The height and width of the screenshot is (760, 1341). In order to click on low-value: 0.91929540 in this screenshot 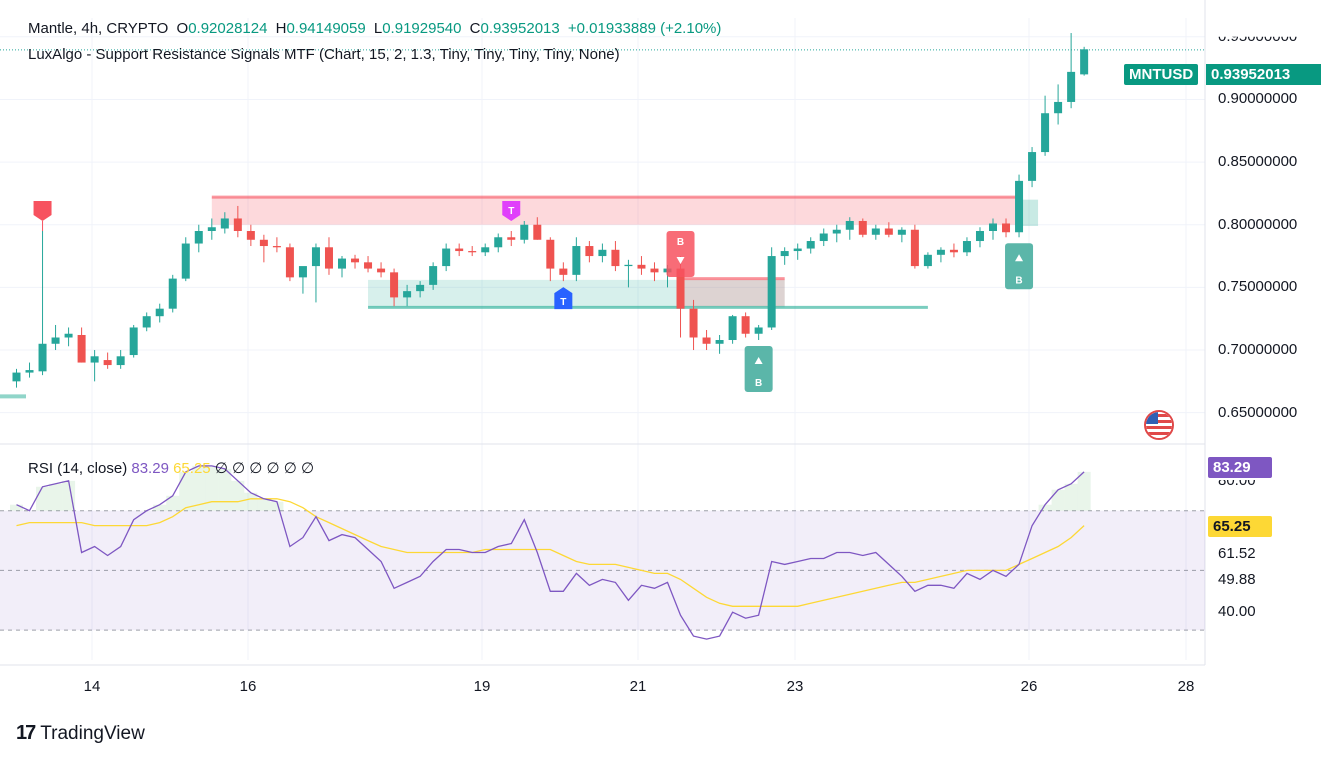, I will do `click(422, 28)`.